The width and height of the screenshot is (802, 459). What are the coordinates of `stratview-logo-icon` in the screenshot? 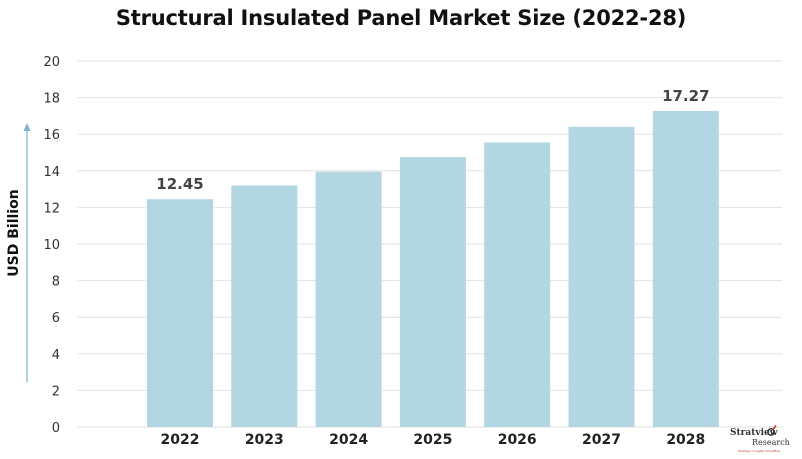 It's located at (772, 430).